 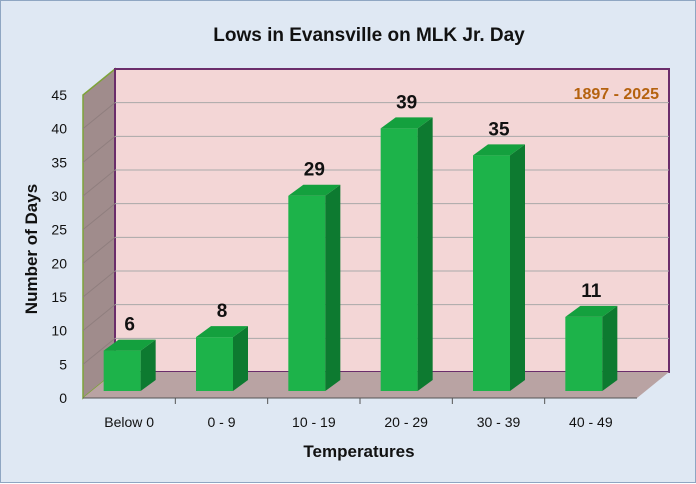 I want to click on y-tick-label: 5, so click(x=63, y=364).